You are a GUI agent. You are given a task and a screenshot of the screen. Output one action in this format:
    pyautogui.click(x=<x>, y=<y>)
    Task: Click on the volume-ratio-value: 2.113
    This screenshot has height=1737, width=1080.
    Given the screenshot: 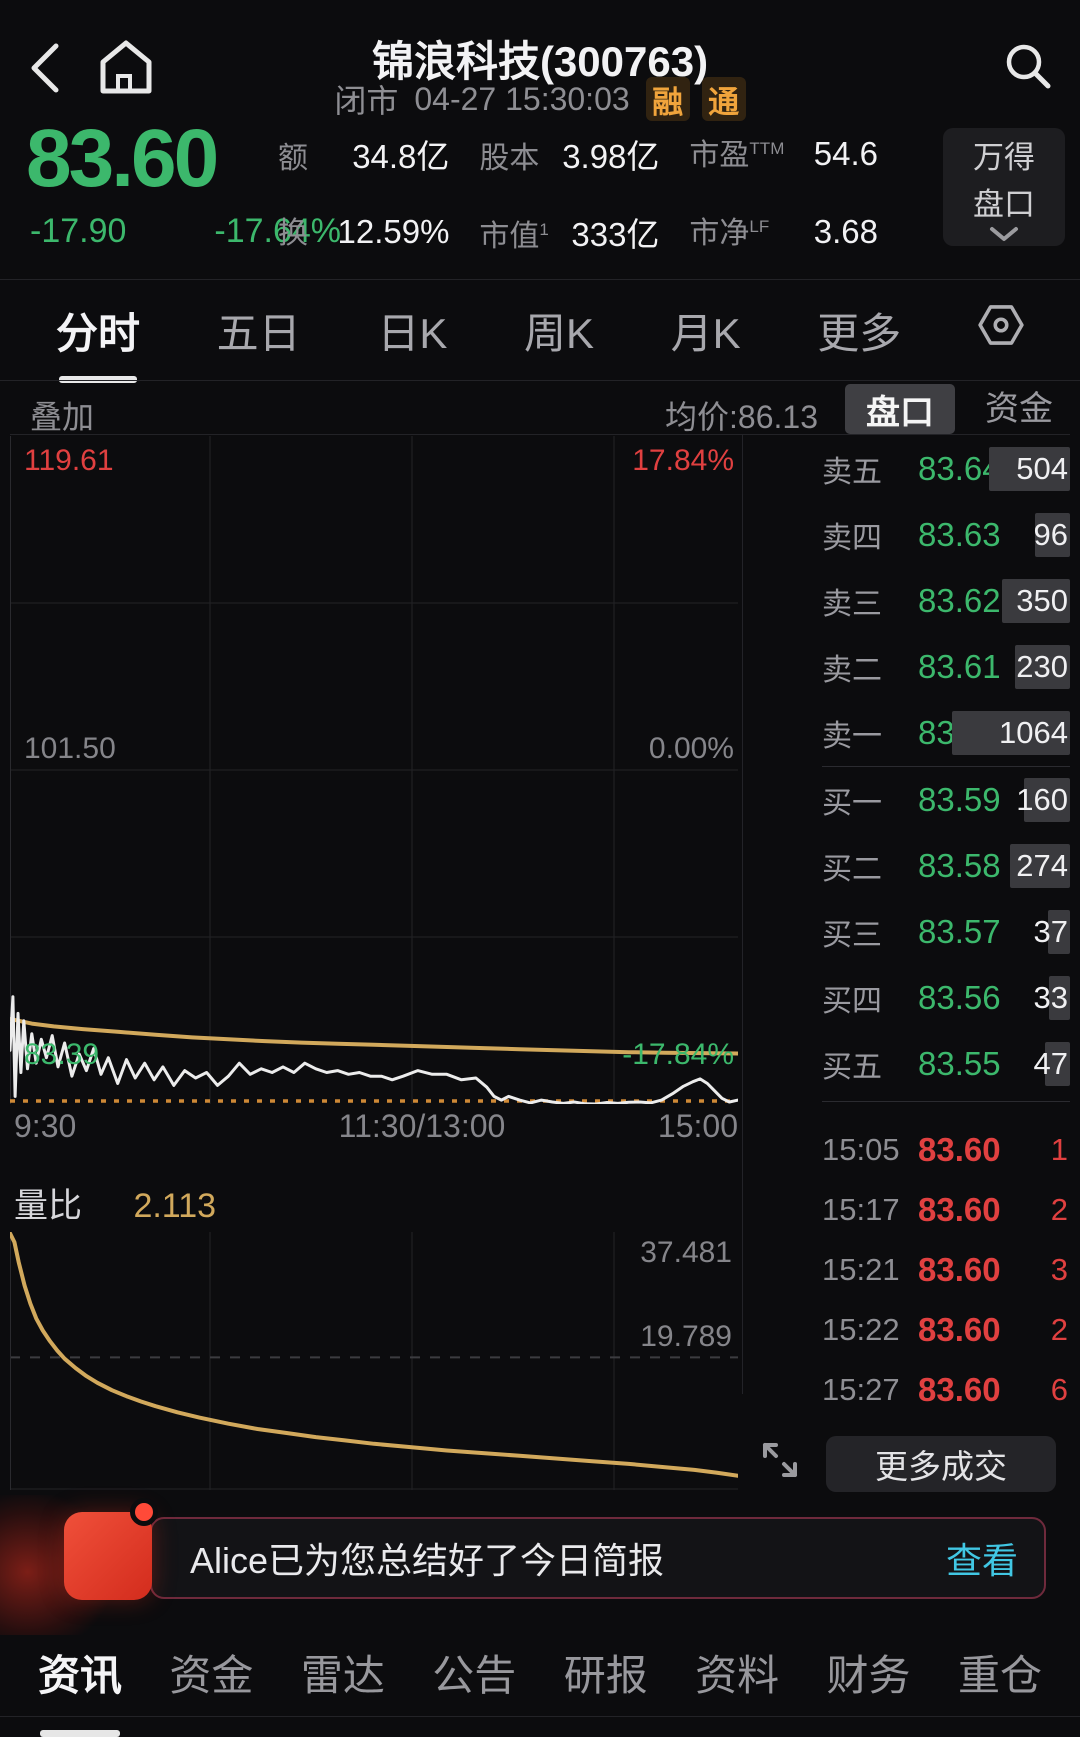 What is the action you would take?
    pyautogui.click(x=175, y=1206)
    